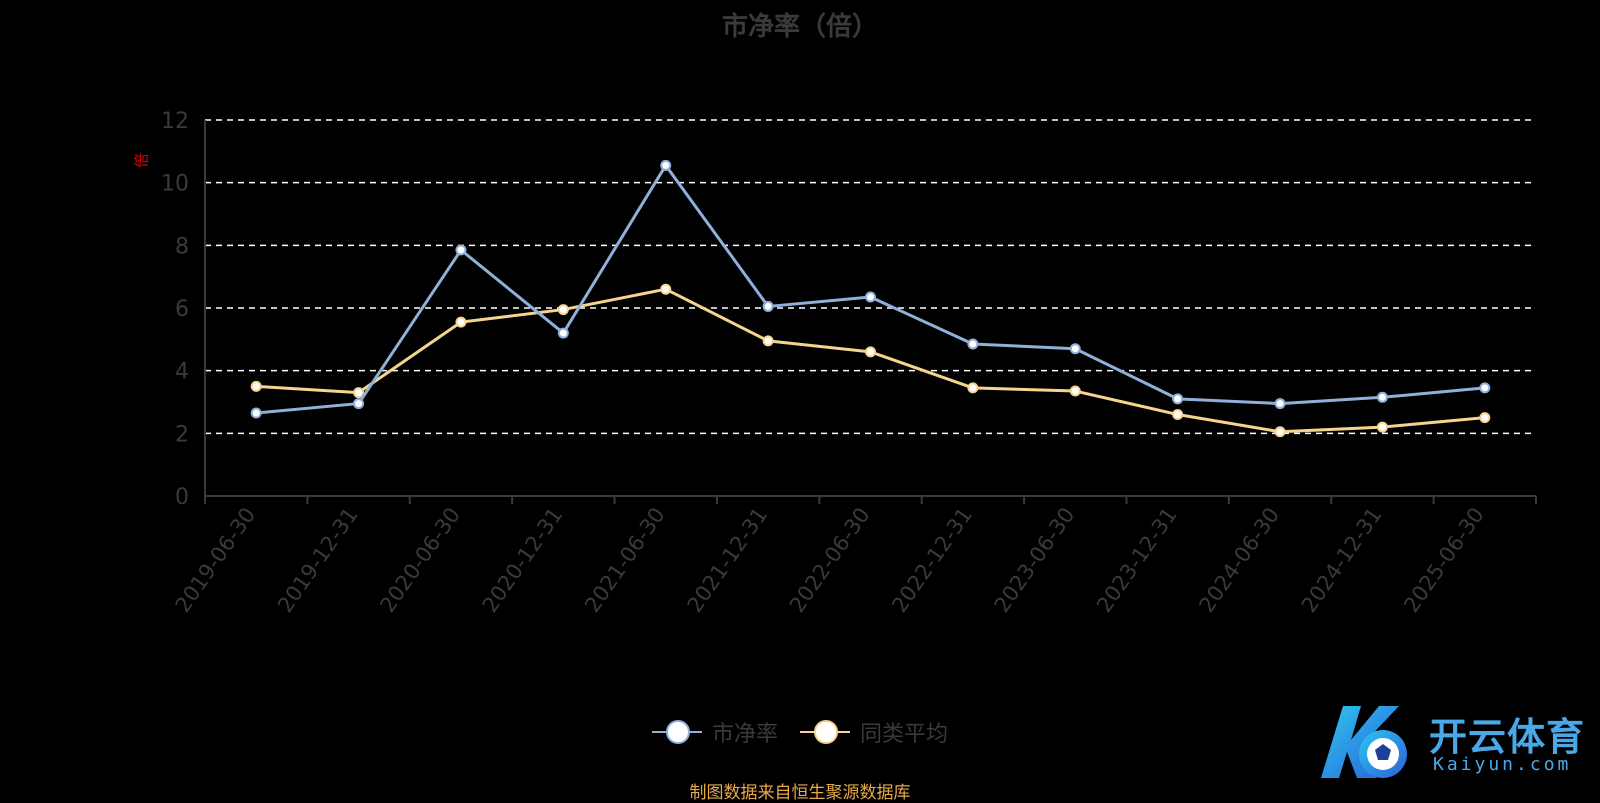 The image size is (1600, 803). What do you see at coordinates (825, 732) in the screenshot?
I see `legend-swatch-peer-avg` at bounding box center [825, 732].